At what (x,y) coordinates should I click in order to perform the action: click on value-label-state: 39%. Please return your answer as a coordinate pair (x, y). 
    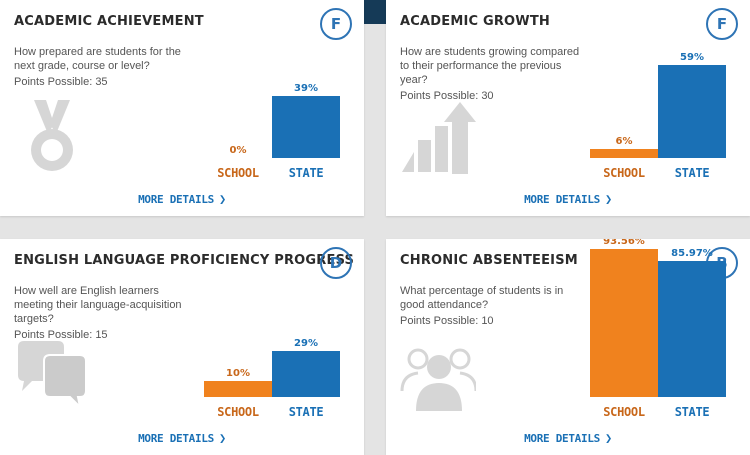
    Looking at the image, I should click on (306, 89).